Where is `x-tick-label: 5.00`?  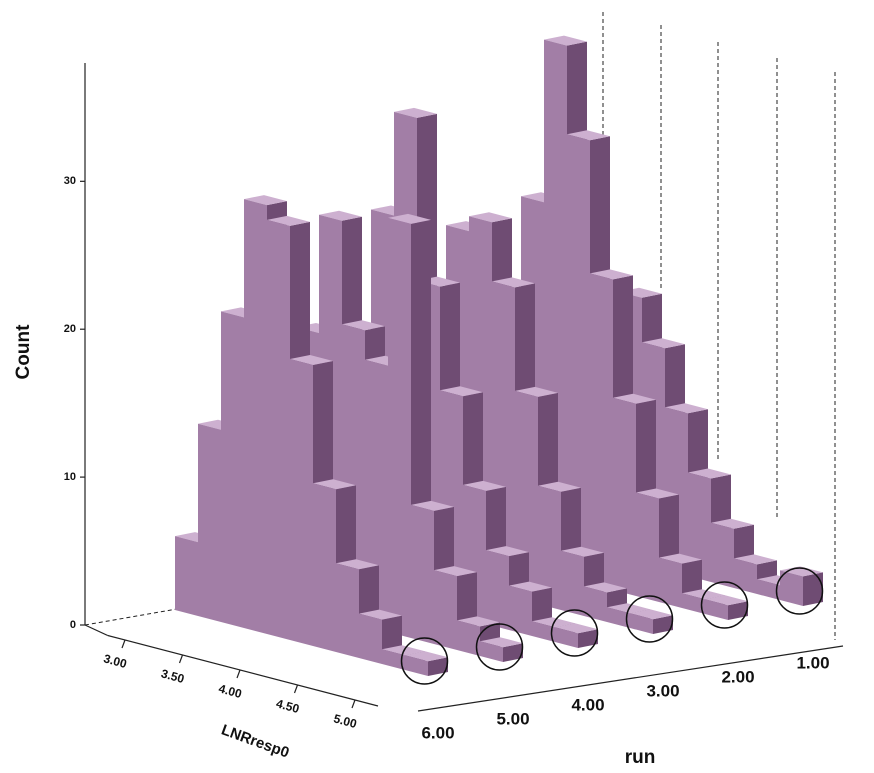
x-tick-label: 5.00 is located at coordinates (345, 721).